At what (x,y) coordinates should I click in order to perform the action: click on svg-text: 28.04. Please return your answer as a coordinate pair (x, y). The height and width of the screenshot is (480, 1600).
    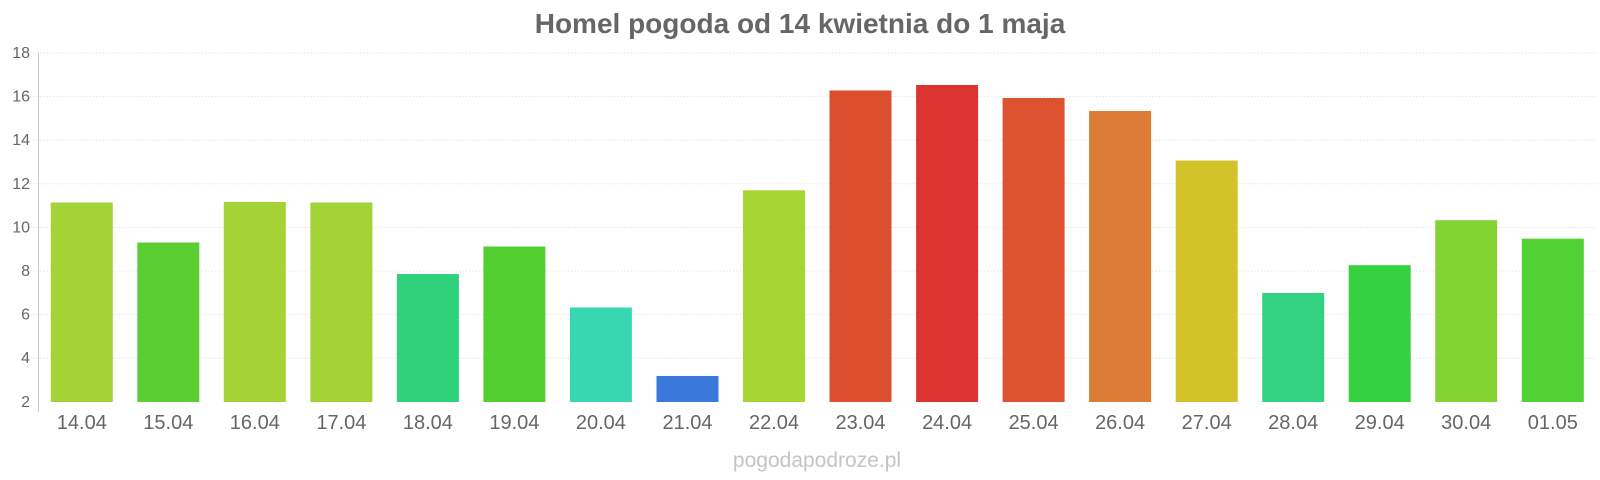
    Looking at the image, I should click on (1293, 423).